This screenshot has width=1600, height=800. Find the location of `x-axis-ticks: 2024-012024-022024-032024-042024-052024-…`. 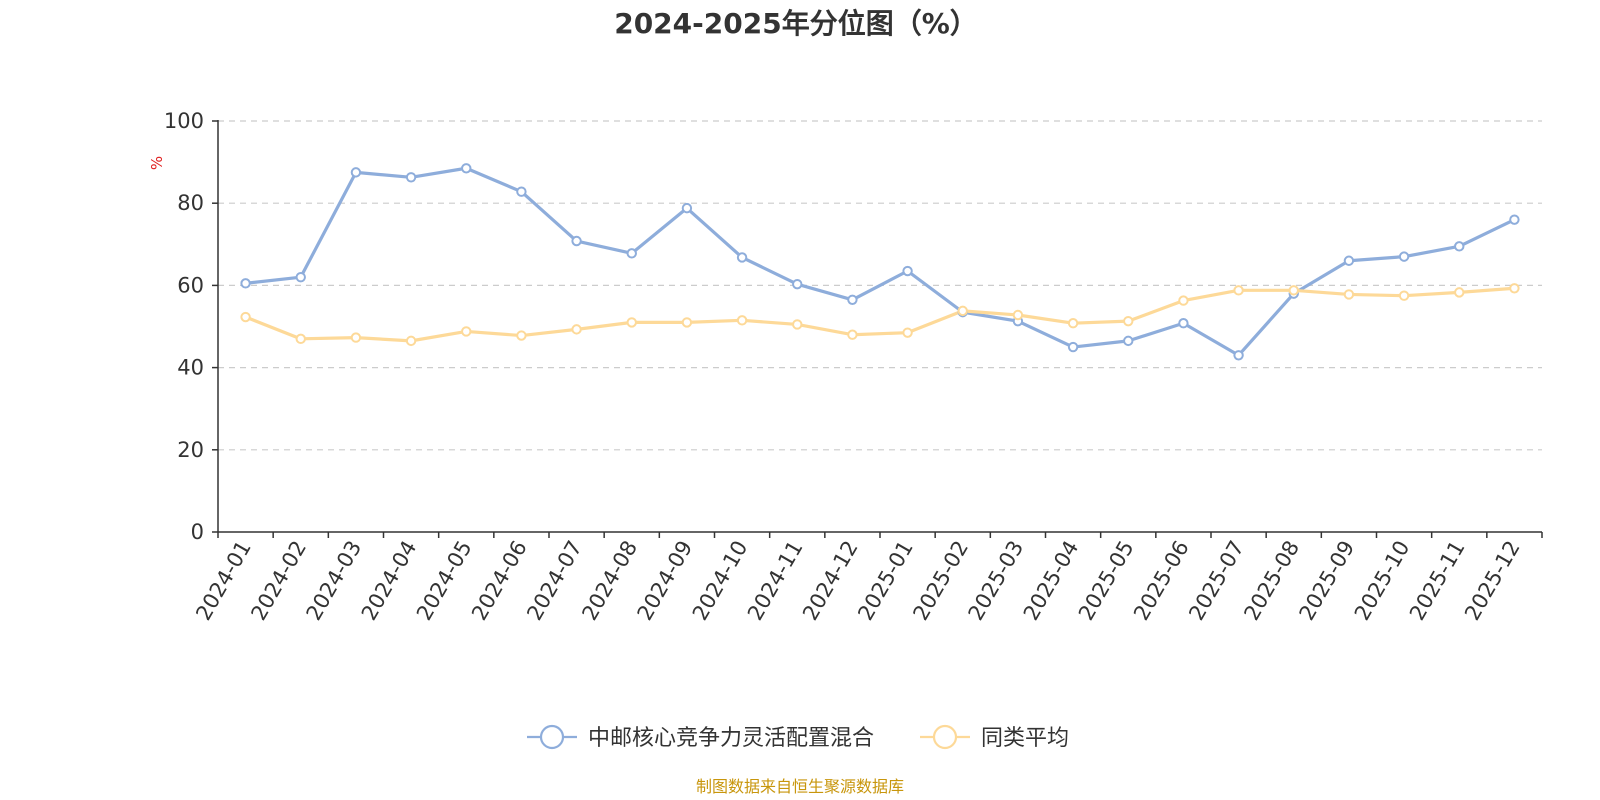

x-axis-ticks: 2024-012024-022024-032024-042024-052024-… is located at coordinates (867, 578).